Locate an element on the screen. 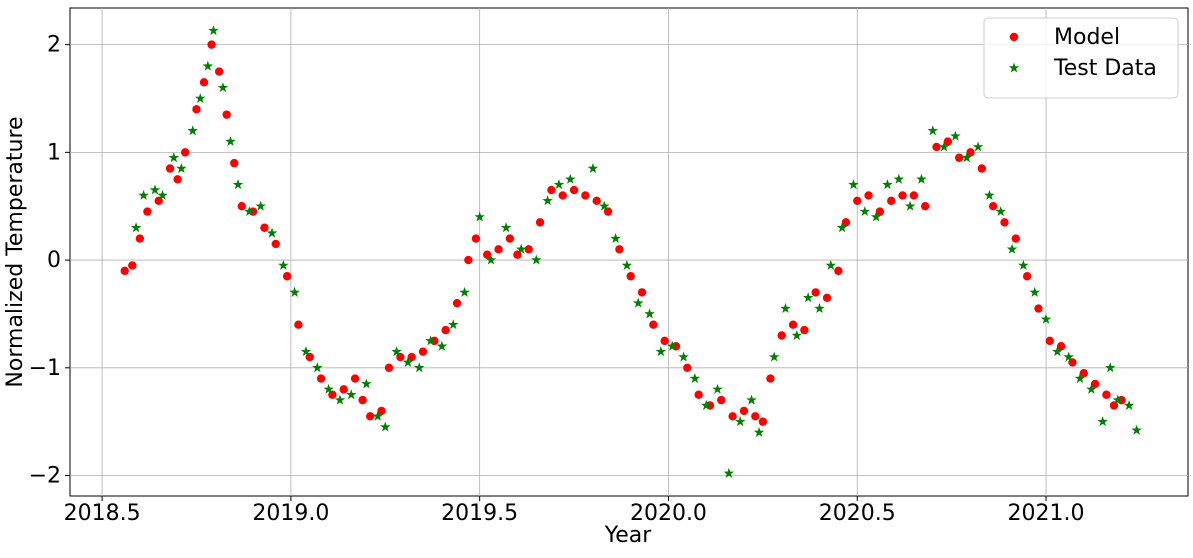  x-tick-label: 2020.5 is located at coordinates (857, 513).